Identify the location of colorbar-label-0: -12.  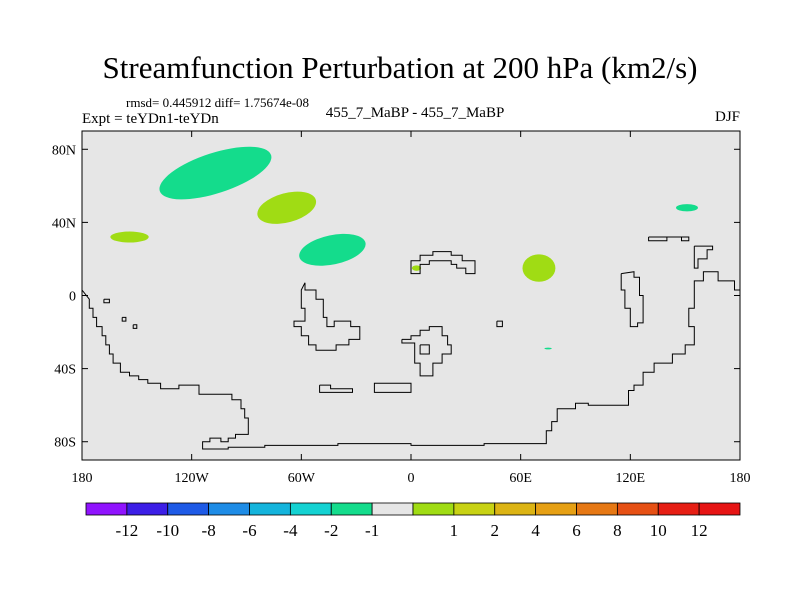
(127, 530).